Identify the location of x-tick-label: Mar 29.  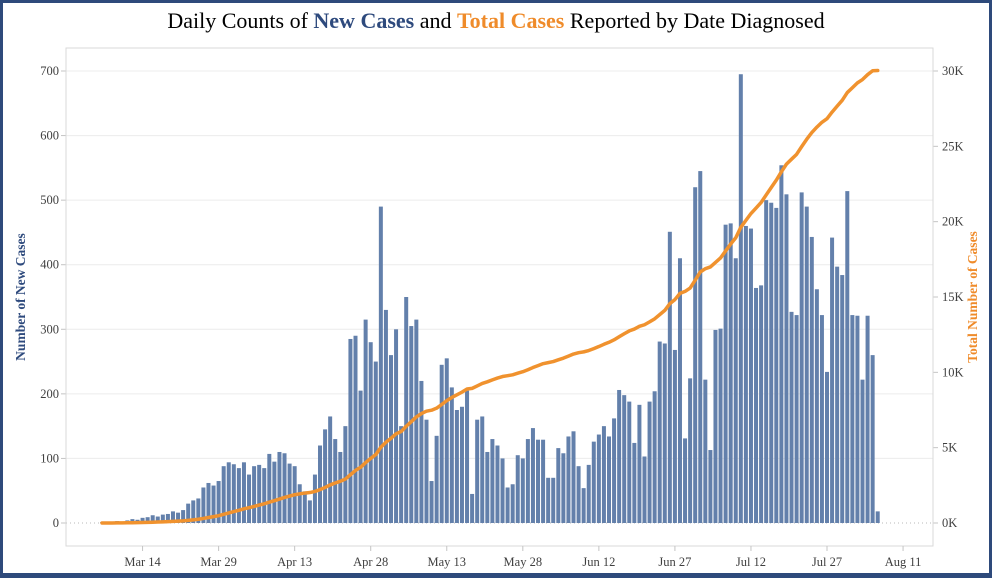
(218, 562).